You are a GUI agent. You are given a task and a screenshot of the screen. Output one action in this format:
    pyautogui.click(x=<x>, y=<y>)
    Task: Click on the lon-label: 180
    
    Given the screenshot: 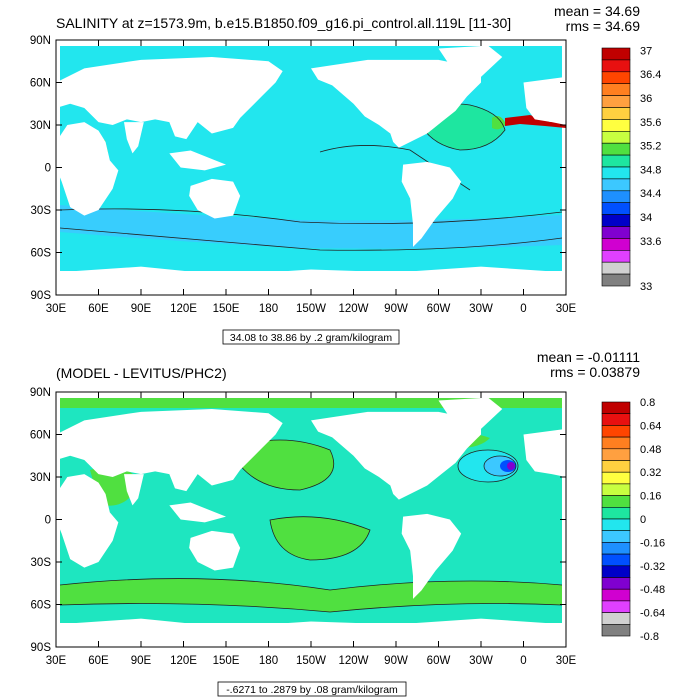 What is the action you would take?
    pyautogui.click(x=268, y=661)
    